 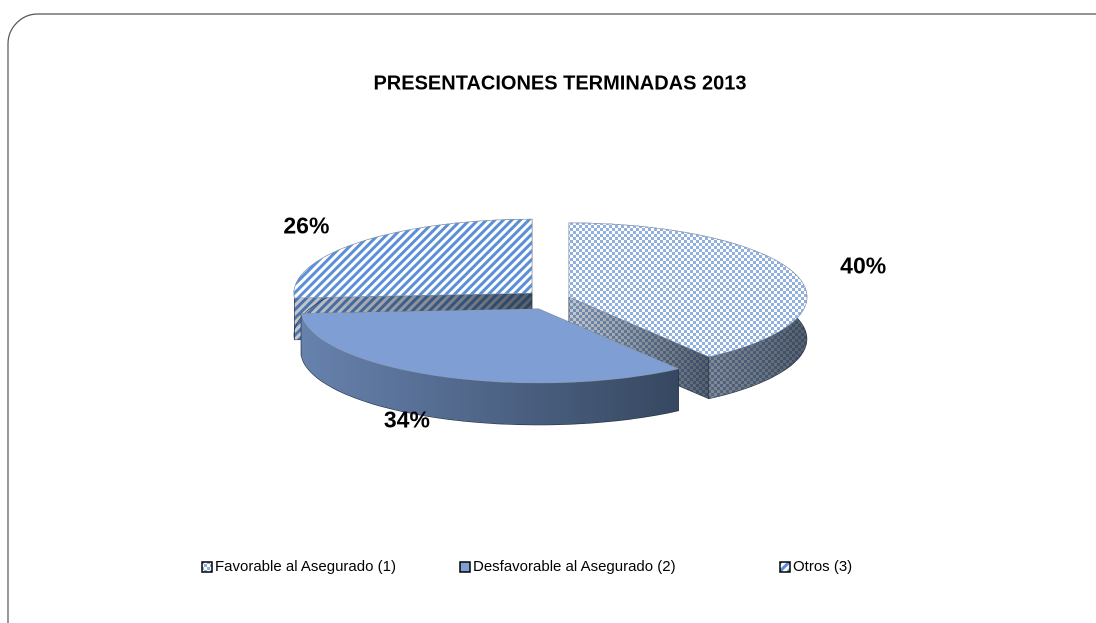 I want to click on data-label: 26%, so click(x=306, y=225).